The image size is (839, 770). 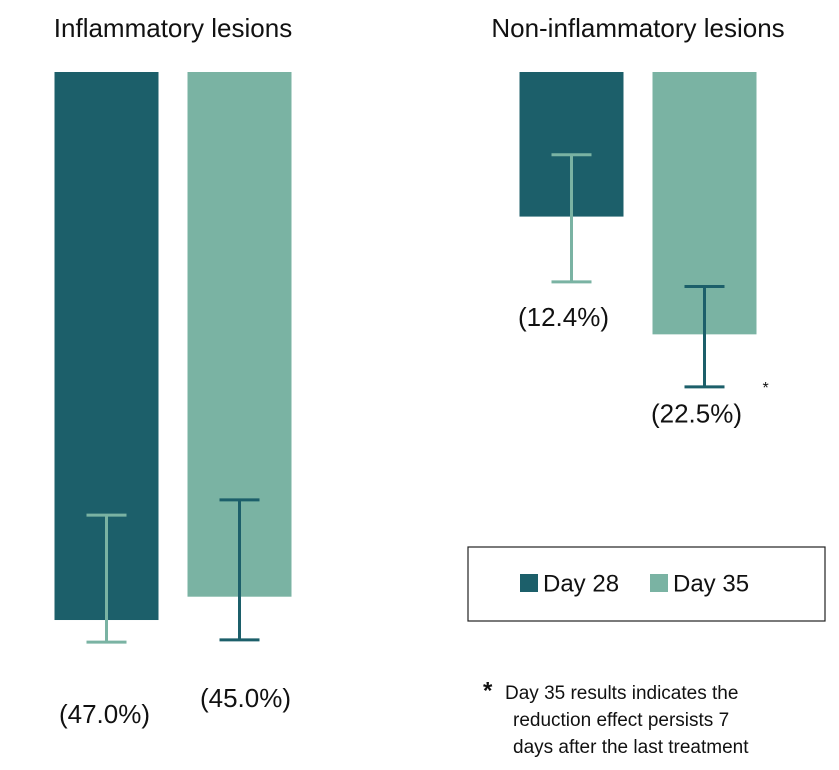 I want to click on footnote: reduction effect persists 7, so click(x=621, y=720).